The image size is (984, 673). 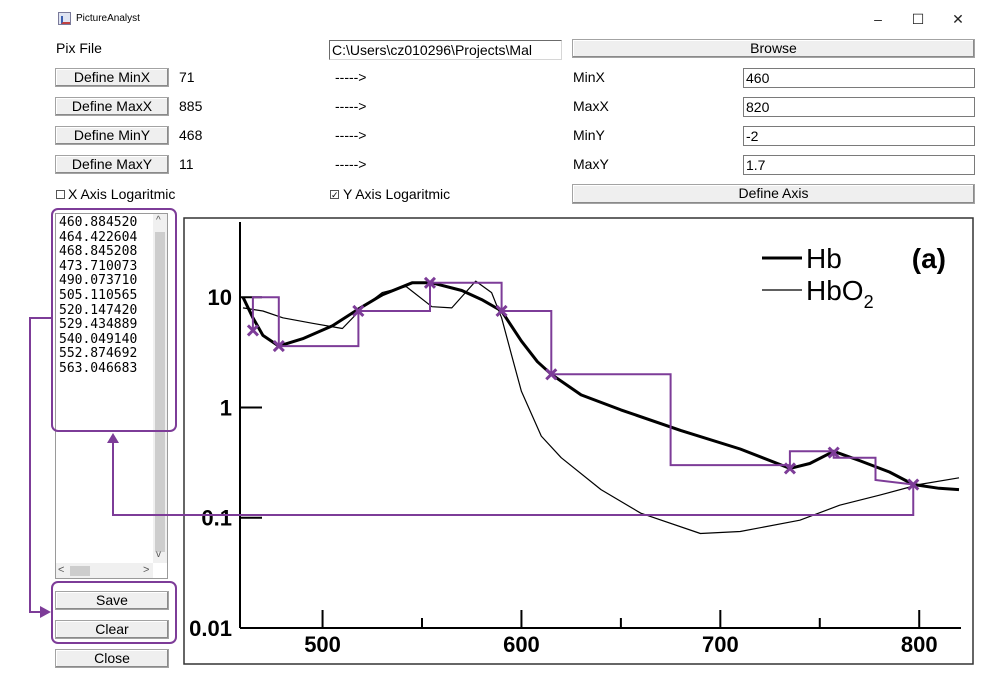 I want to click on miny-arrow: ----->, so click(x=351, y=135).